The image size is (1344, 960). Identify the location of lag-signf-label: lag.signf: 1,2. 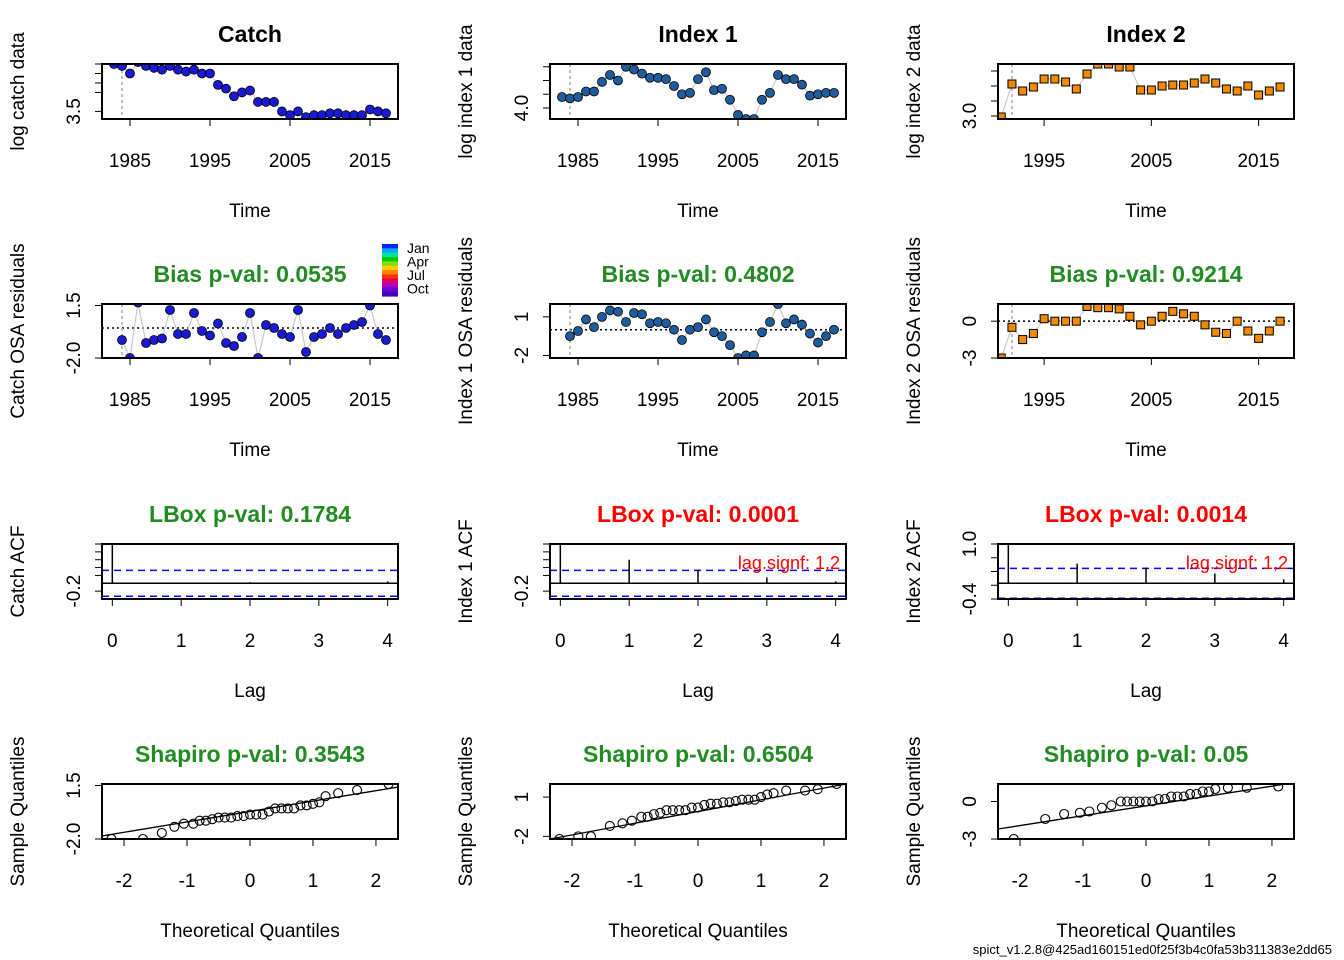
(1237, 563).